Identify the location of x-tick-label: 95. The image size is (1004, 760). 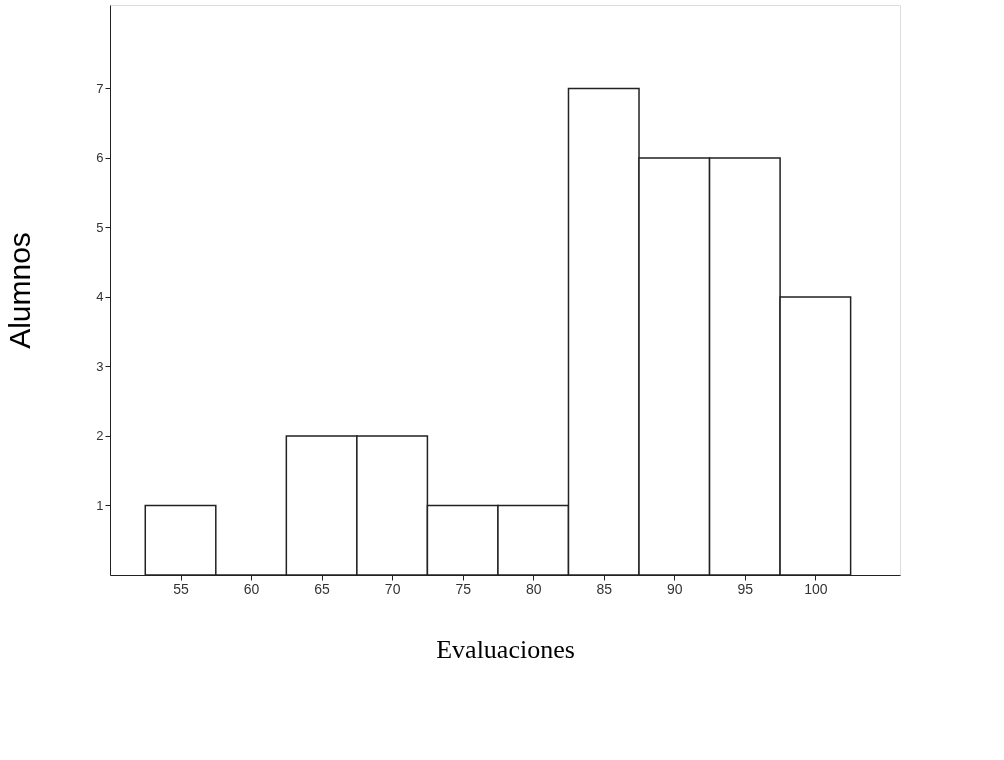
(745, 588).